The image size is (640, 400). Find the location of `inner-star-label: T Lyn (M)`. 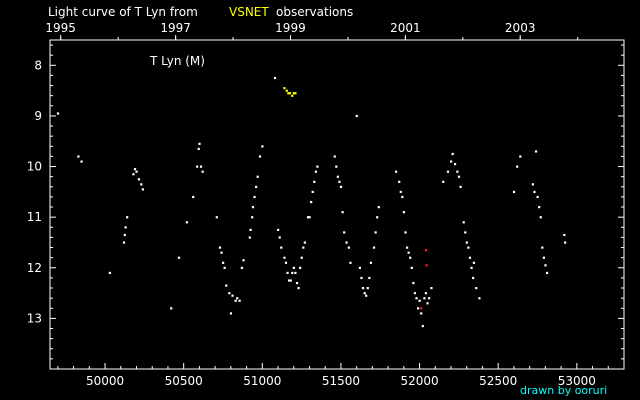

inner-star-label: T Lyn (M) is located at coordinates (177, 61).